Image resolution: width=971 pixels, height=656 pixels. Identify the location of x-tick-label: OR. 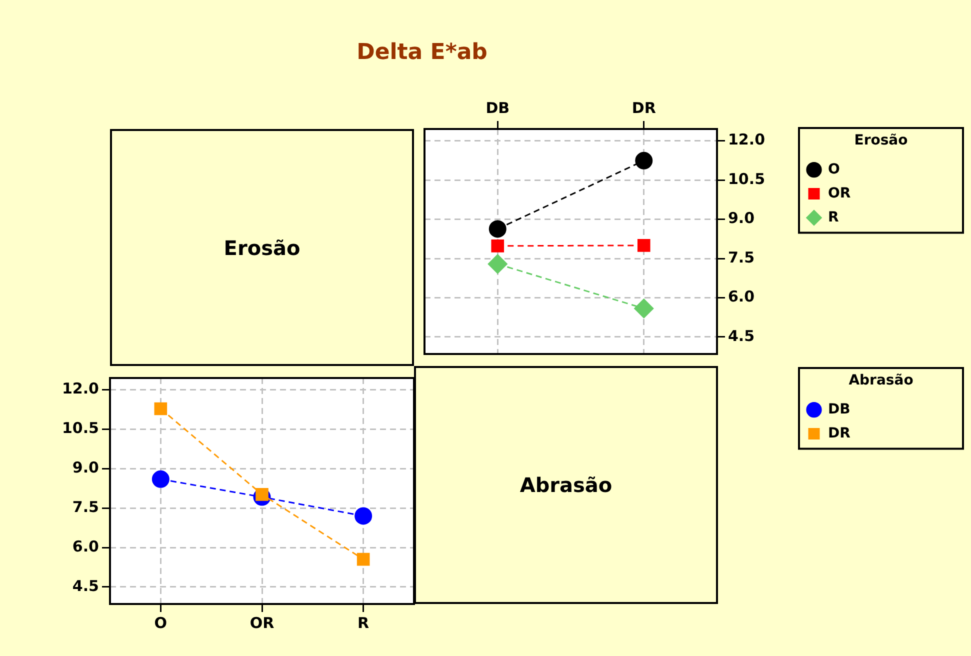
(262, 623).